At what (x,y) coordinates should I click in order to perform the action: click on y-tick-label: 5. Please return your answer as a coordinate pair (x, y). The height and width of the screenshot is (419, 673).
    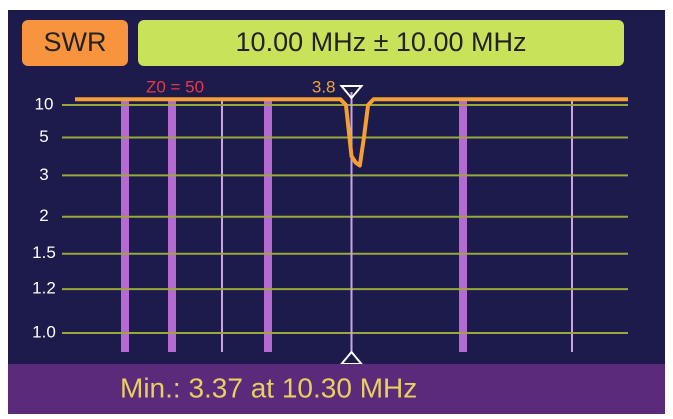
    Looking at the image, I should click on (43, 136).